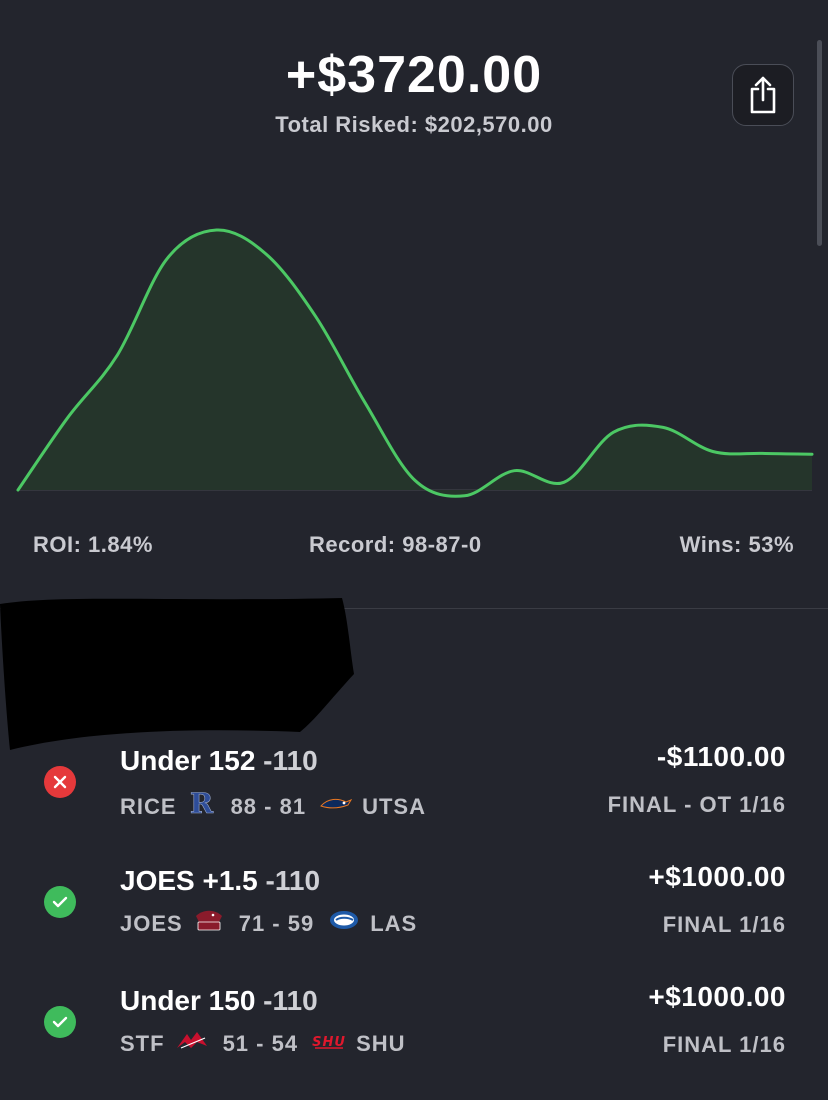 The height and width of the screenshot is (1100, 828). What do you see at coordinates (151, 923) in the screenshot?
I see `team-away: JOES` at bounding box center [151, 923].